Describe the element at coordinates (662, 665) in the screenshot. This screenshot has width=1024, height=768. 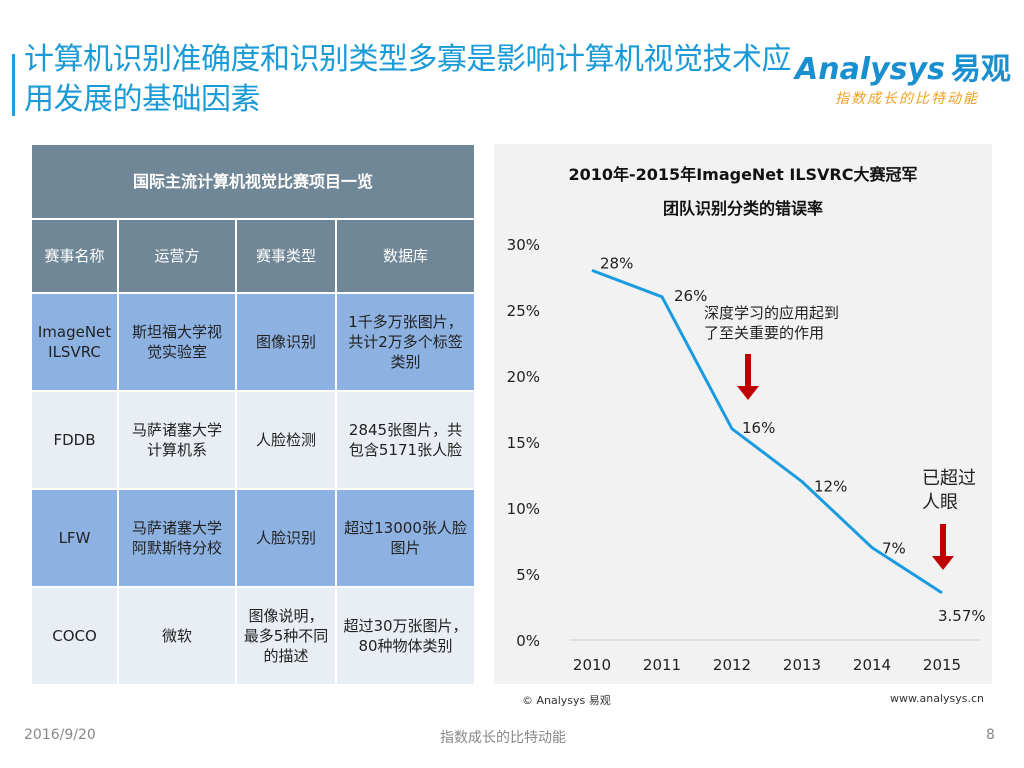
I see `x-tick-label: 2011` at that location.